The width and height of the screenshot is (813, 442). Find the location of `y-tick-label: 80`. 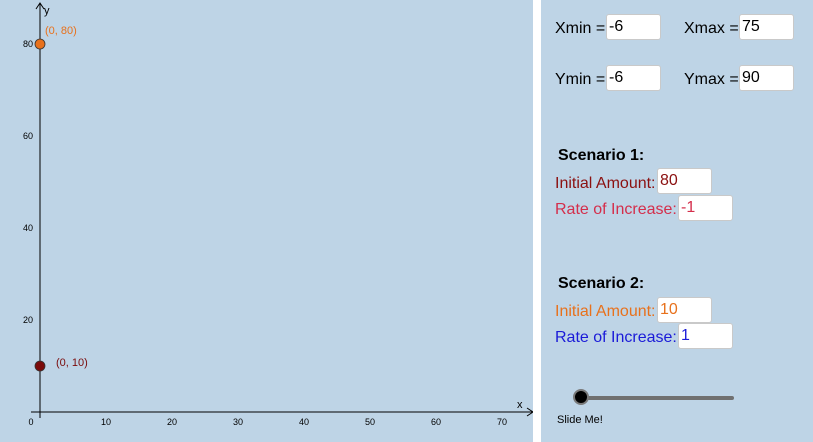

y-tick-label: 80 is located at coordinates (28, 44).